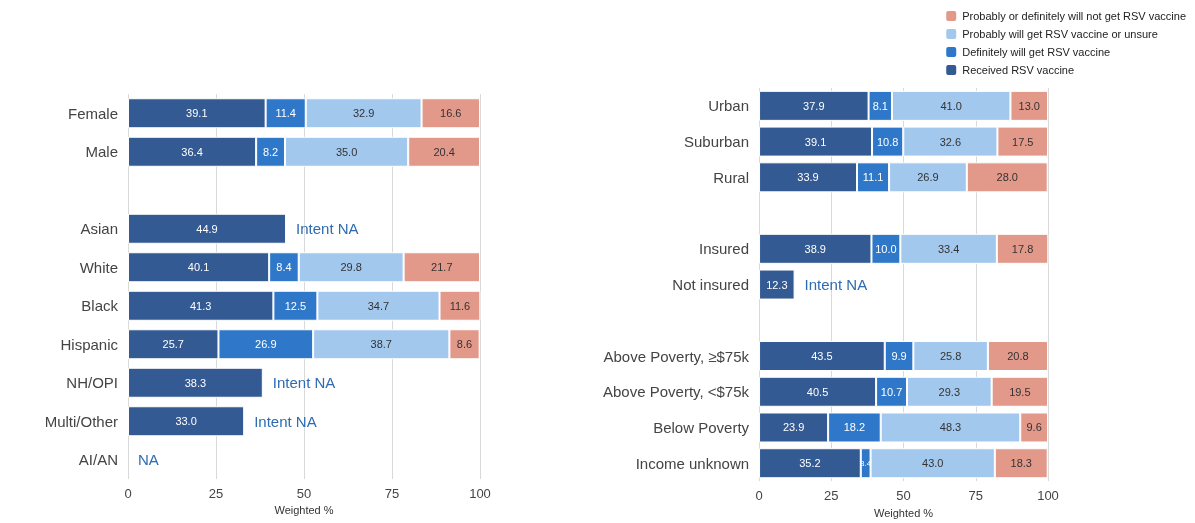  What do you see at coordinates (886, 248) in the screenshot?
I see `data-label: 10.0` at bounding box center [886, 248].